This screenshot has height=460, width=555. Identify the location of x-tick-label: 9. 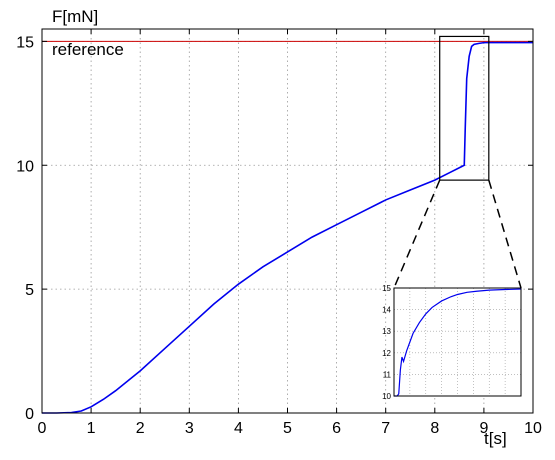
(483, 428).